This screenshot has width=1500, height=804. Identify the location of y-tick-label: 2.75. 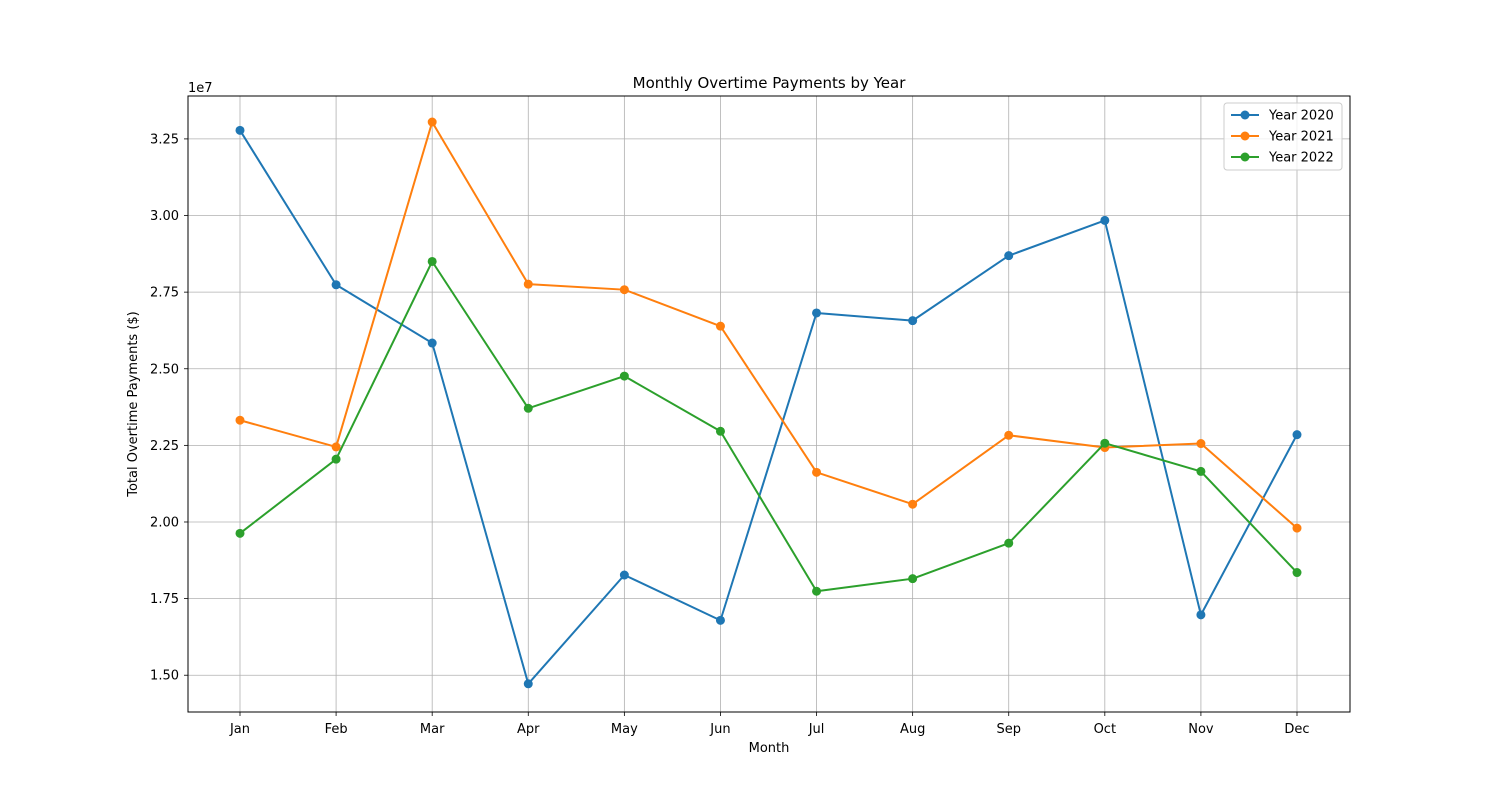
(164, 293).